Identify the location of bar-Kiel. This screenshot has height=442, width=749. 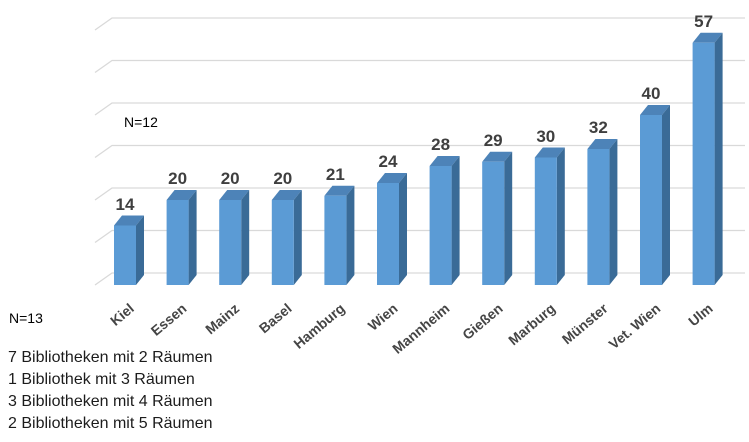
(129, 250).